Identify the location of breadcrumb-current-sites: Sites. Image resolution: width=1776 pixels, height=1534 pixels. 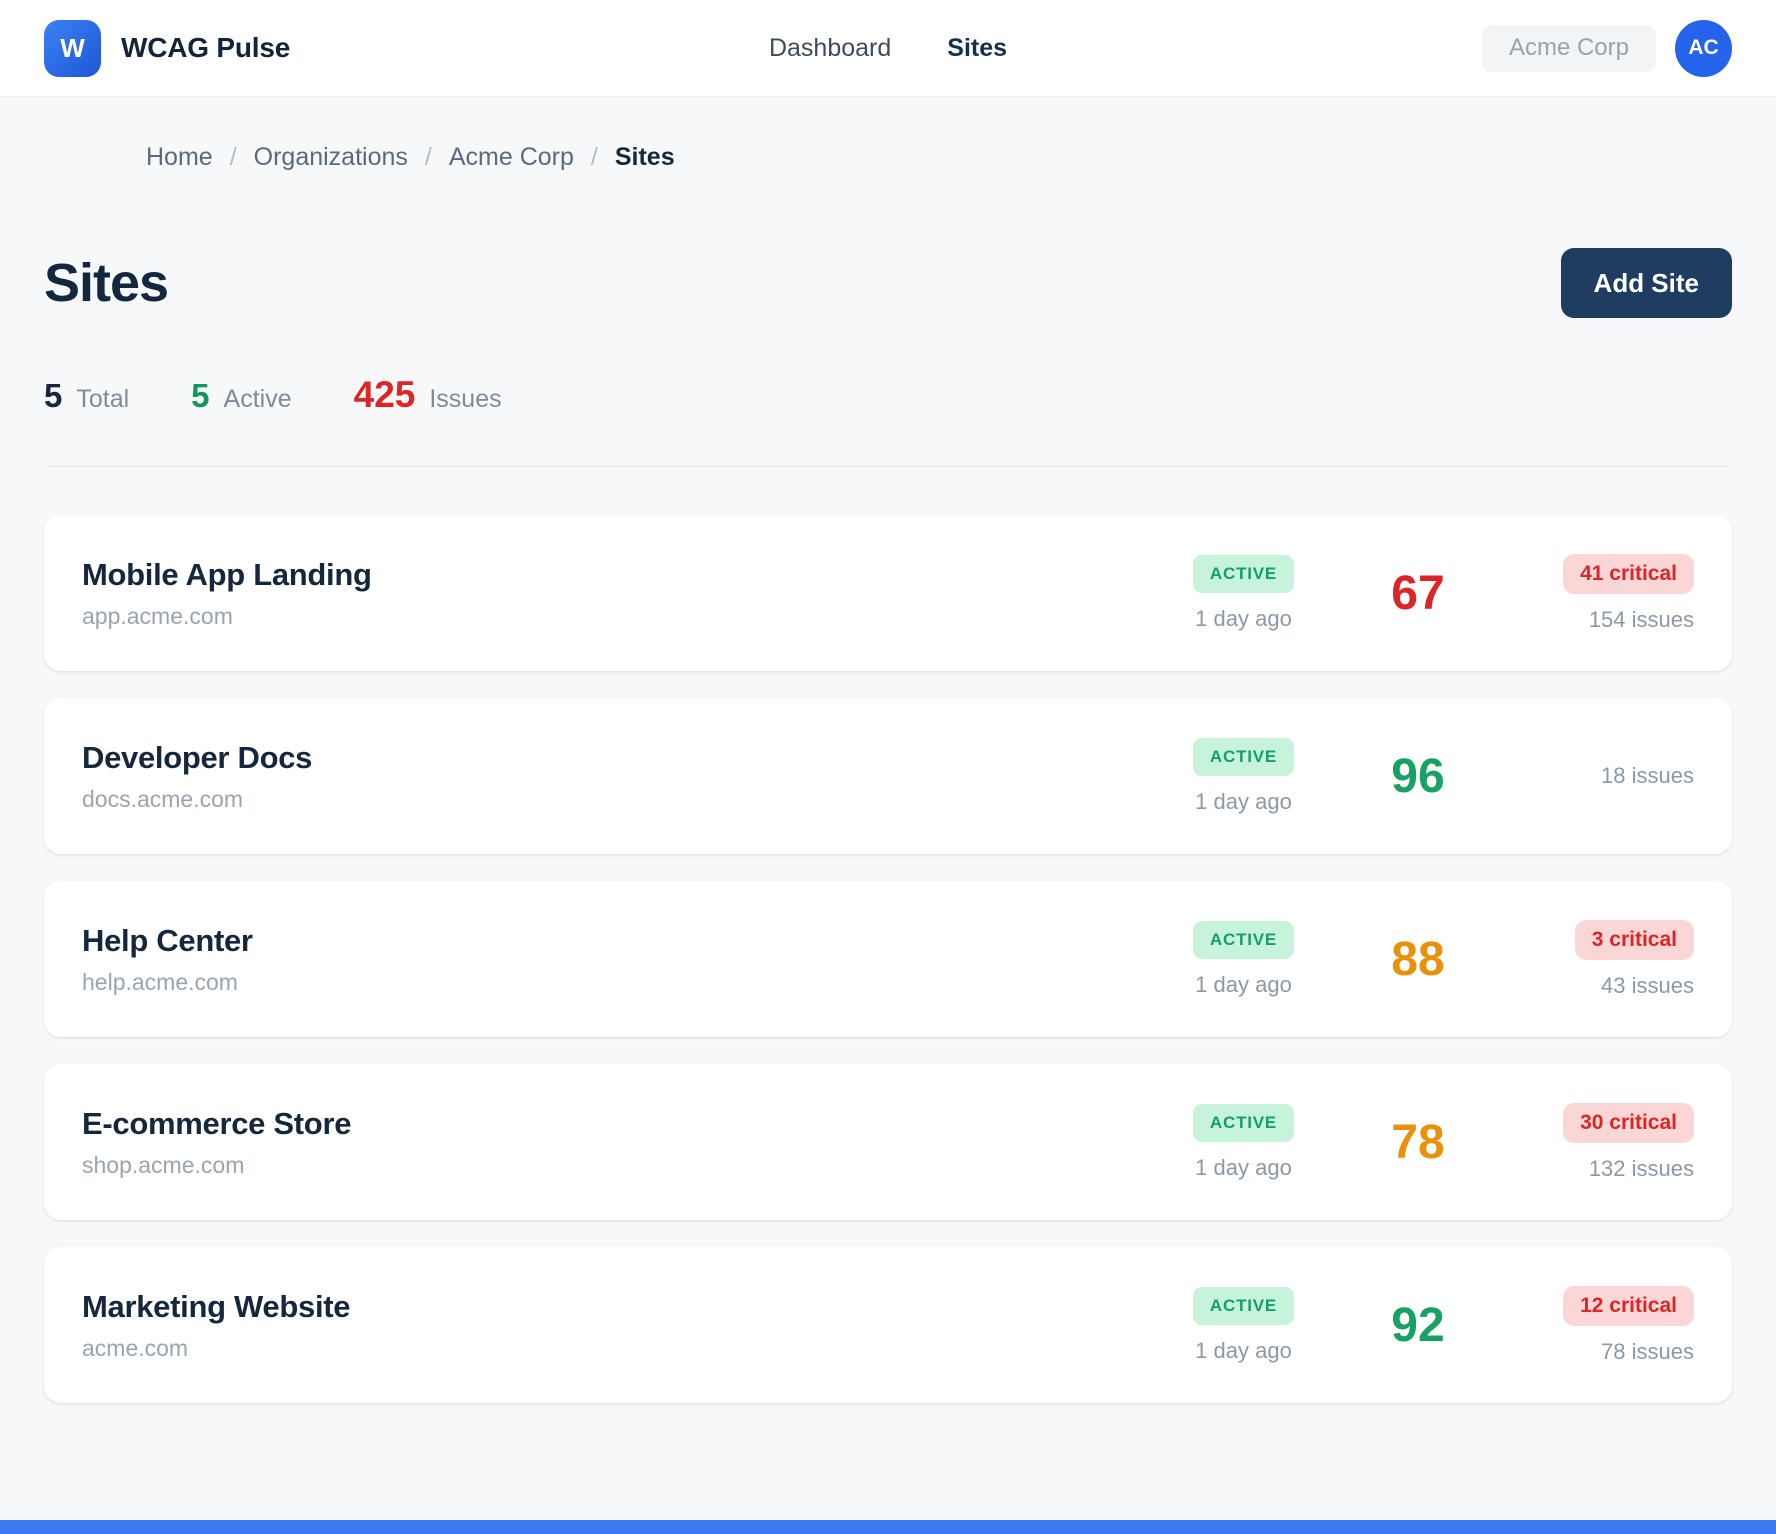
(644, 157).